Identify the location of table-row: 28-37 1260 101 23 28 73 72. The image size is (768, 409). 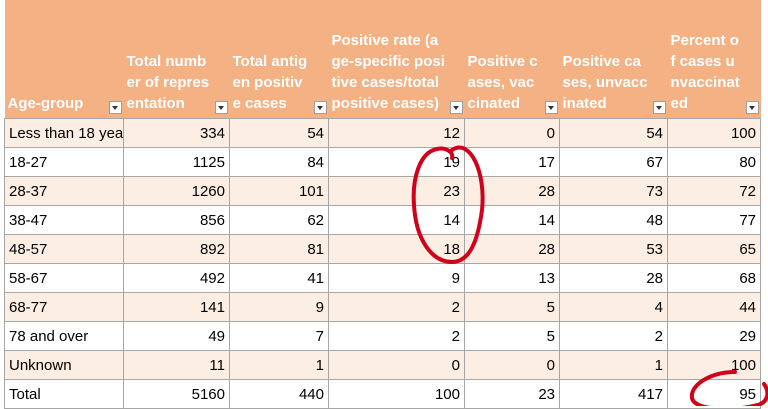
(382, 191).